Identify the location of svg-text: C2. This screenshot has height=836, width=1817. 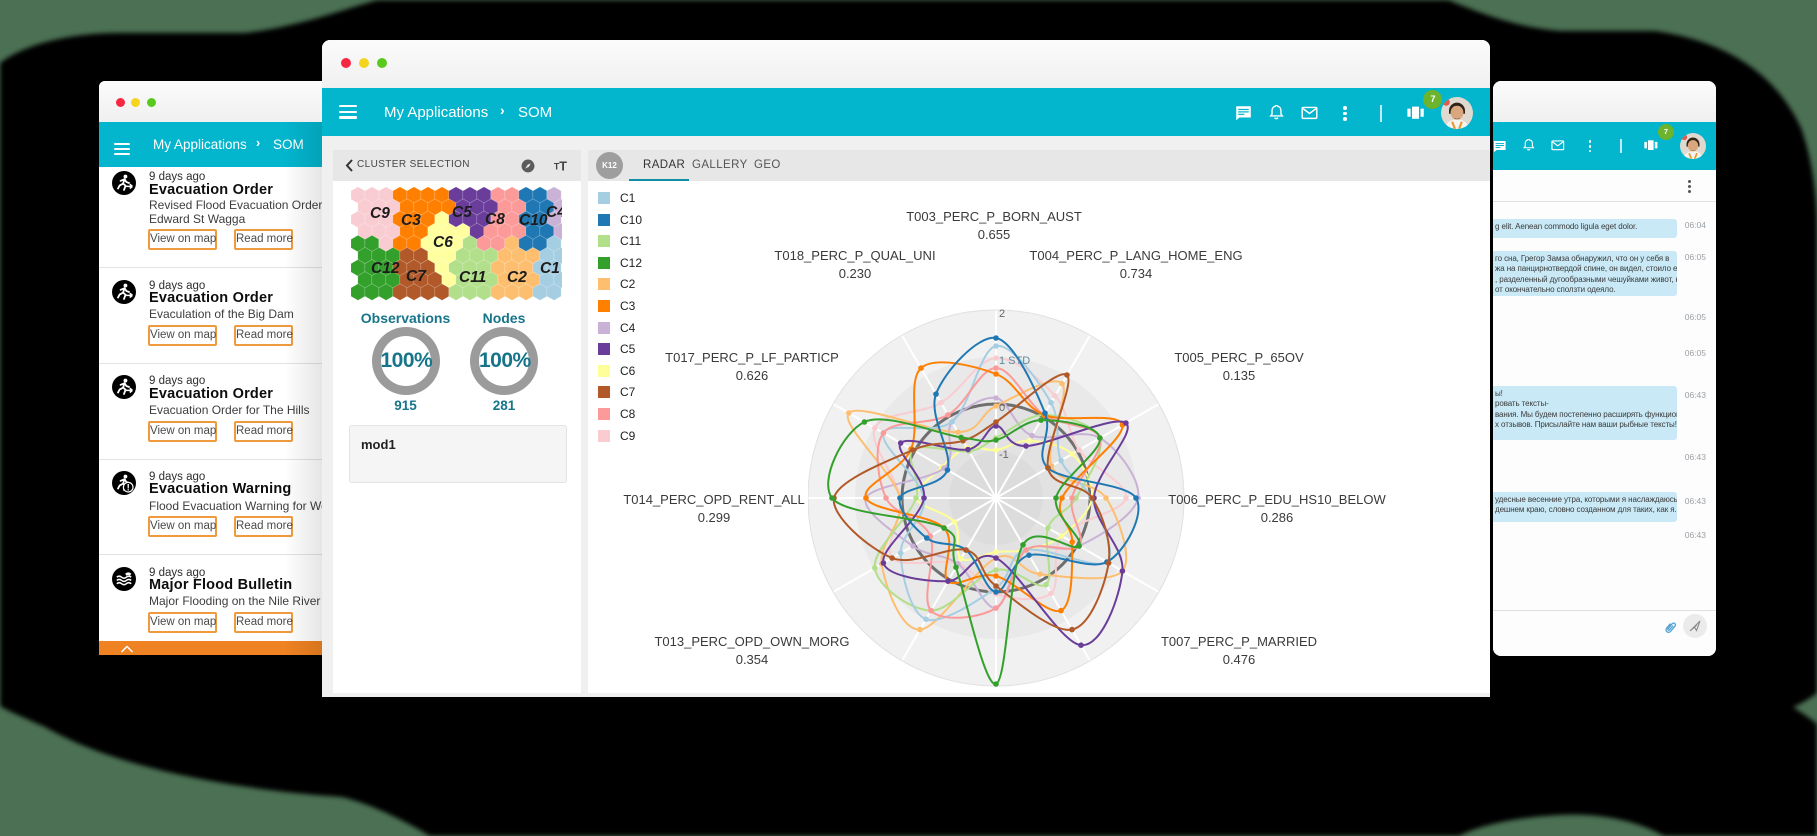
(517, 277).